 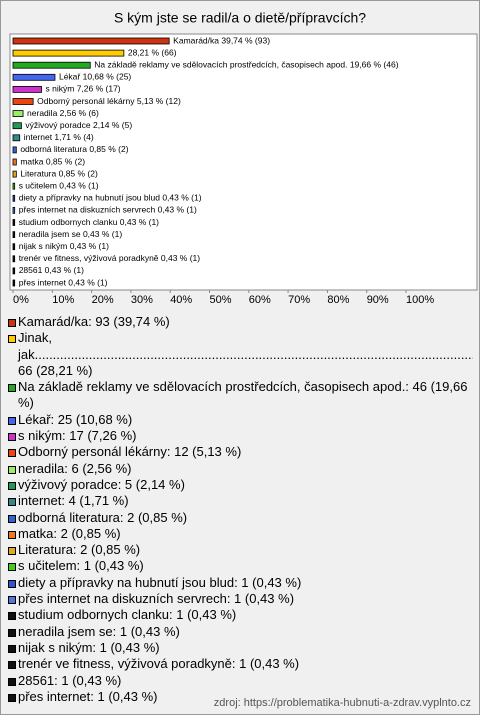 I want to click on legend-item: matka: 2 (0,85 %), so click(x=240, y=534).